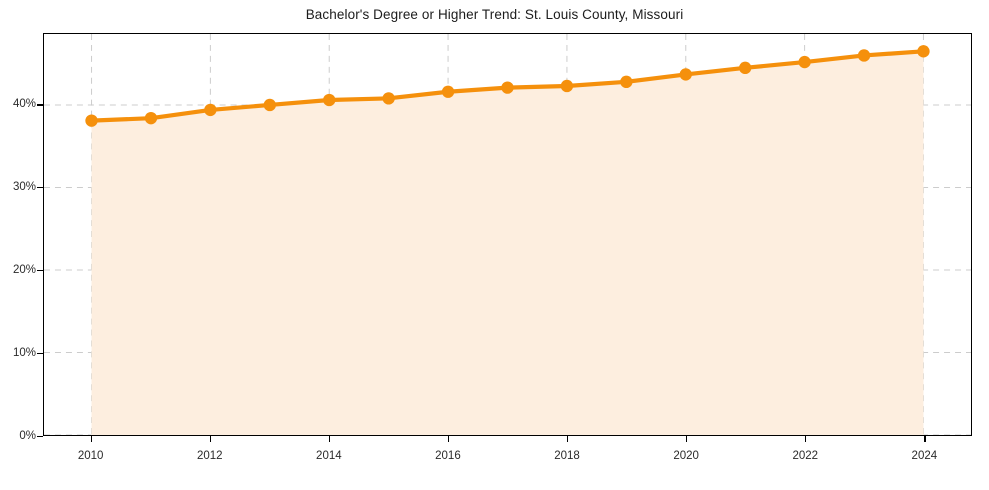 The height and width of the screenshot is (490, 989). I want to click on x-tick-label: 2018, so click(567, 456).